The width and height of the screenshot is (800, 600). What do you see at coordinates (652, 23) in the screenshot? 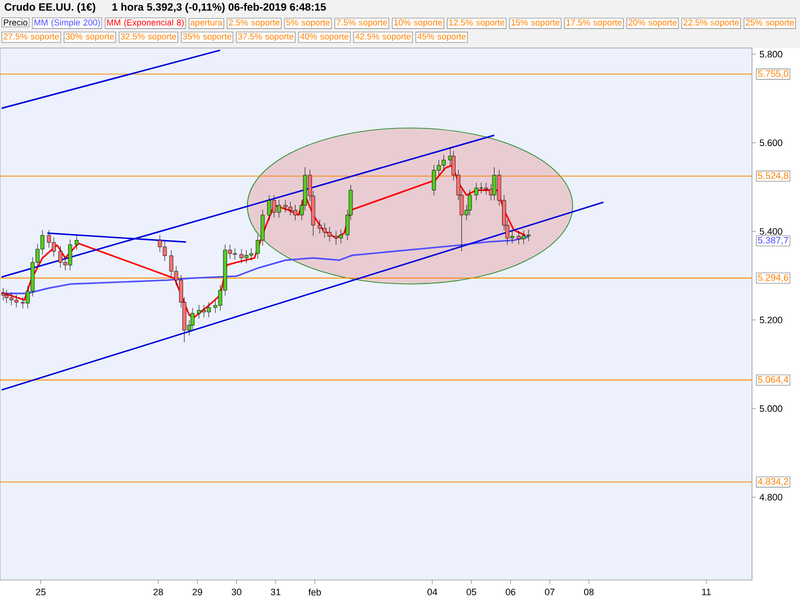
I see `text: 20% soporte` at bounding box center [652, 23].